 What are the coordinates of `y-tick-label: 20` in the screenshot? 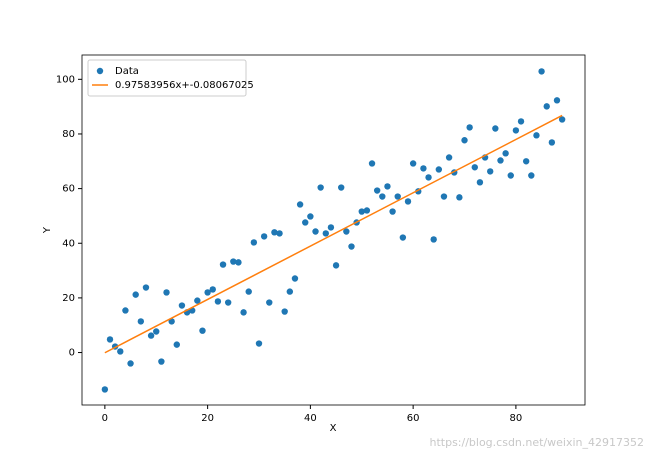 It's located at (68, 298).